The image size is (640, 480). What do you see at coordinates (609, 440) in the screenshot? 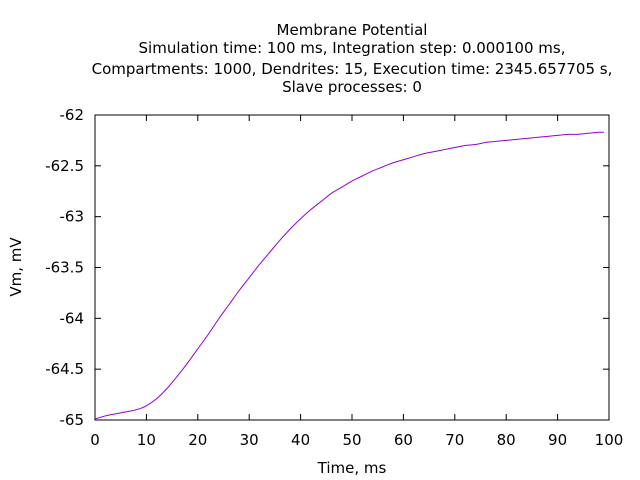
I see `x-tick-label: 100` at bounding box center [609, 440].